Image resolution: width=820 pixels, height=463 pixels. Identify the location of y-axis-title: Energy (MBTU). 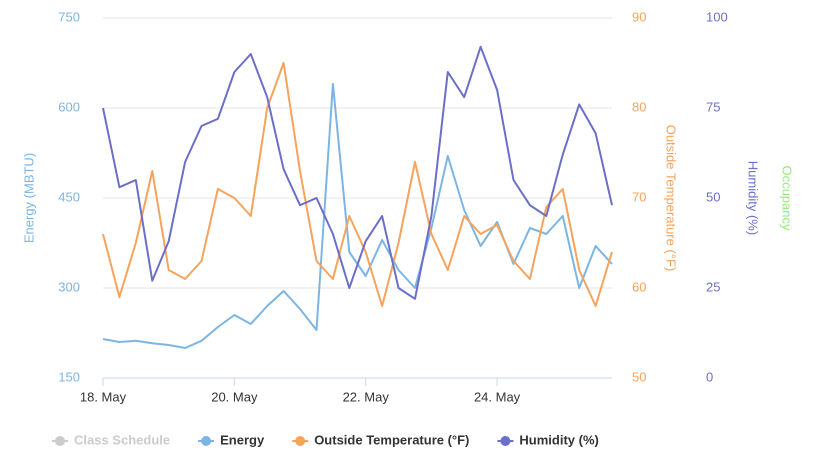
(28, 198).